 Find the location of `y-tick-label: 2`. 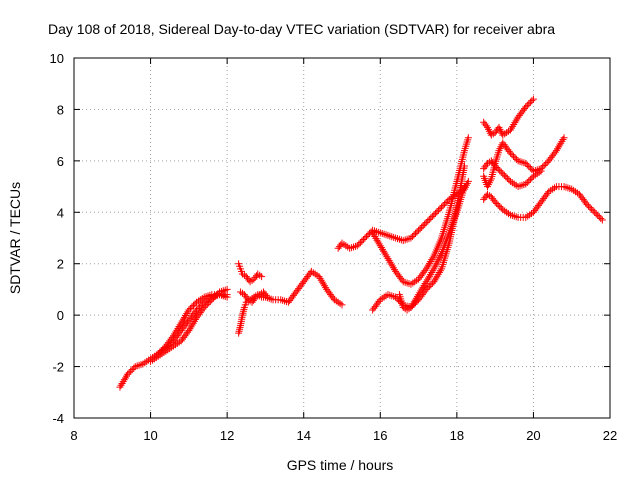

y-tick-label: 2 is located at coordinates (60, 264).